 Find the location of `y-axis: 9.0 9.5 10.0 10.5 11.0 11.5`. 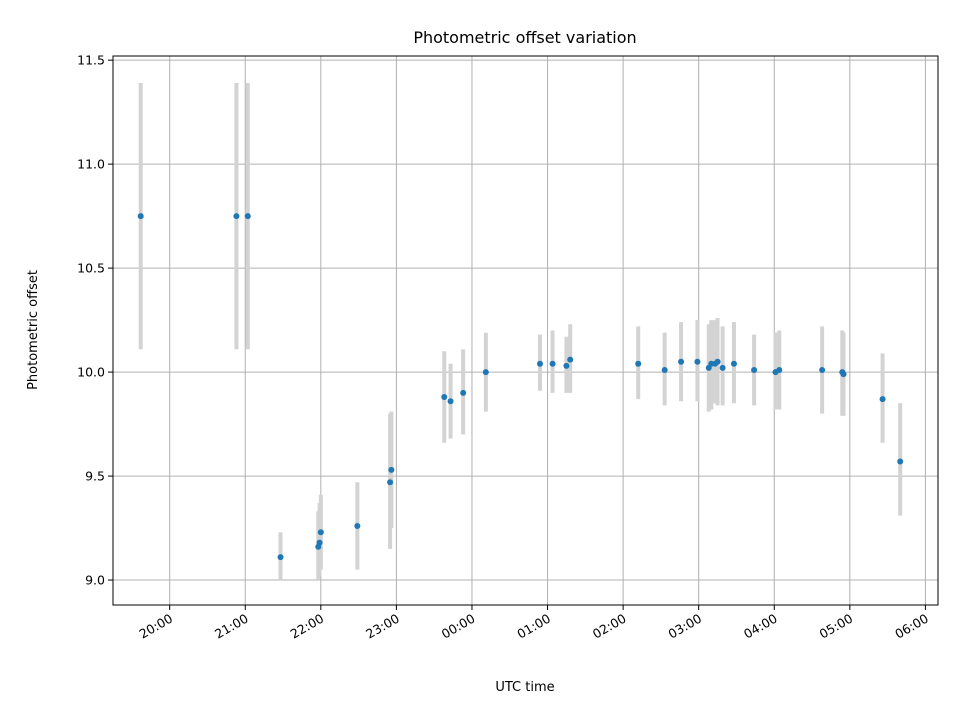

y-axis: 9.0 9.5 10.0 10.5 11.0 11.5 is located at coordinates (95, 320).